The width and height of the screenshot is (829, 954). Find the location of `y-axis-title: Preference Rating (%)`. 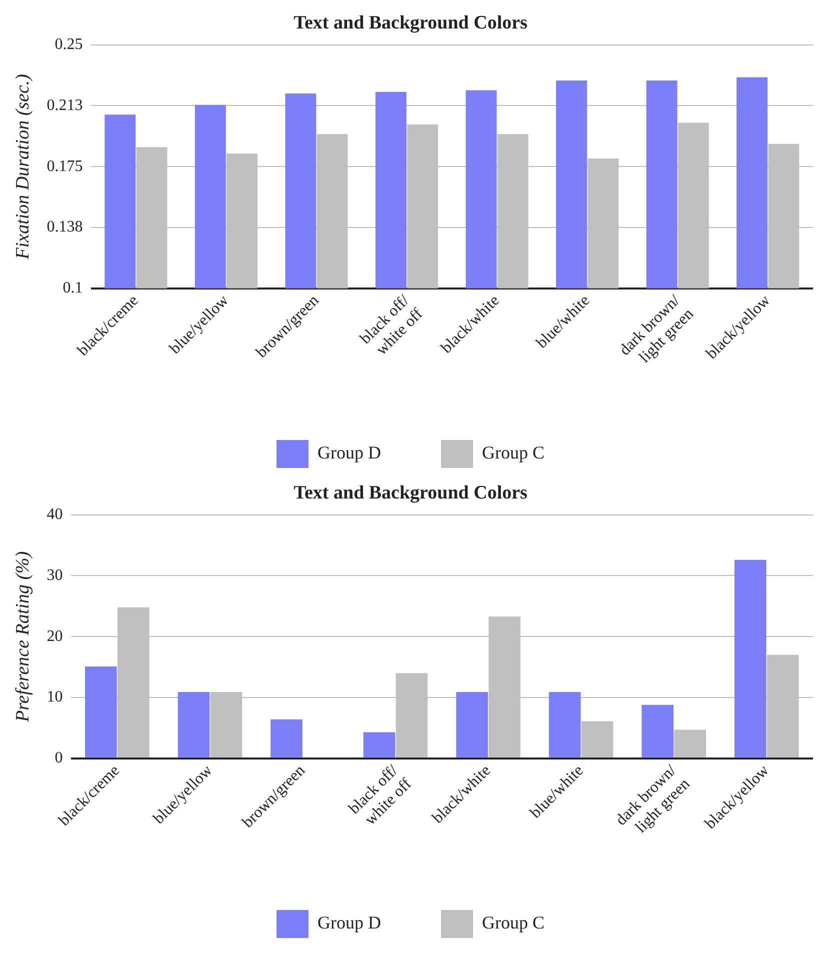

y-axis-title: Preference Rating (%) is located at coordinates (23, 637).